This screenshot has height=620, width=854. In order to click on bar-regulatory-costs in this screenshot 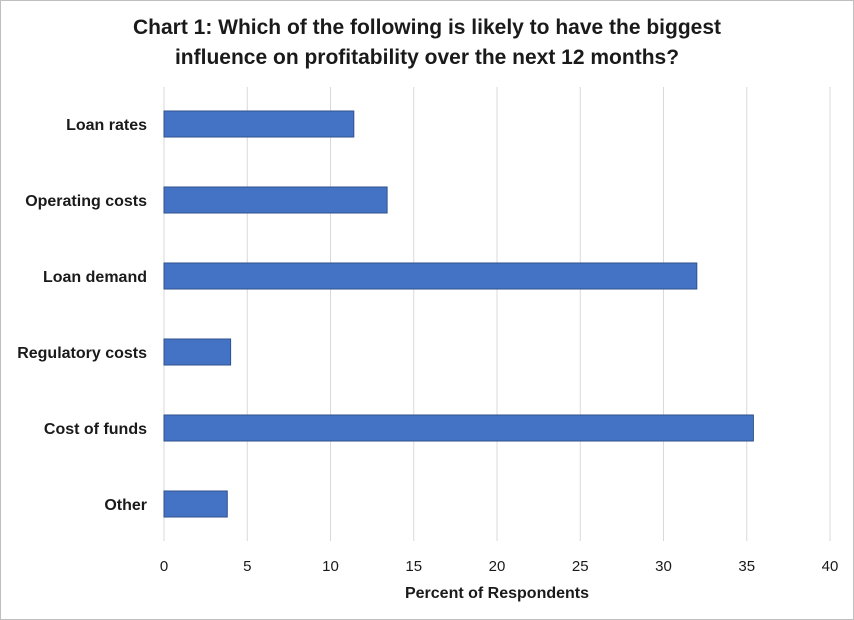, I will do `click(197, 352)`.